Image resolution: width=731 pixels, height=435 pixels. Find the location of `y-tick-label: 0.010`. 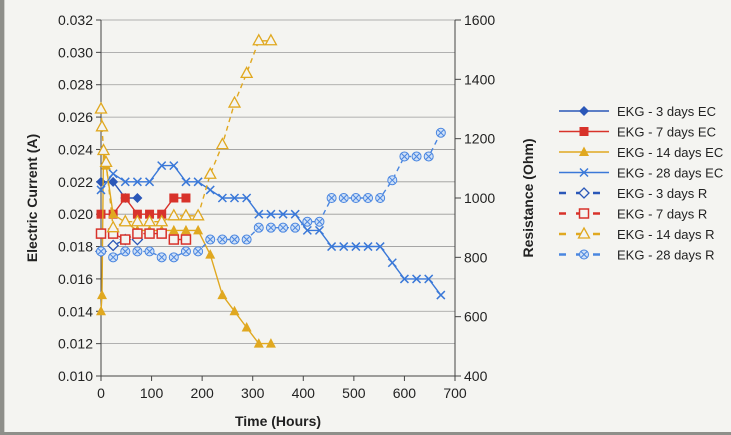

y-tick-label: 0.010 is located at coordinates (75, 376).